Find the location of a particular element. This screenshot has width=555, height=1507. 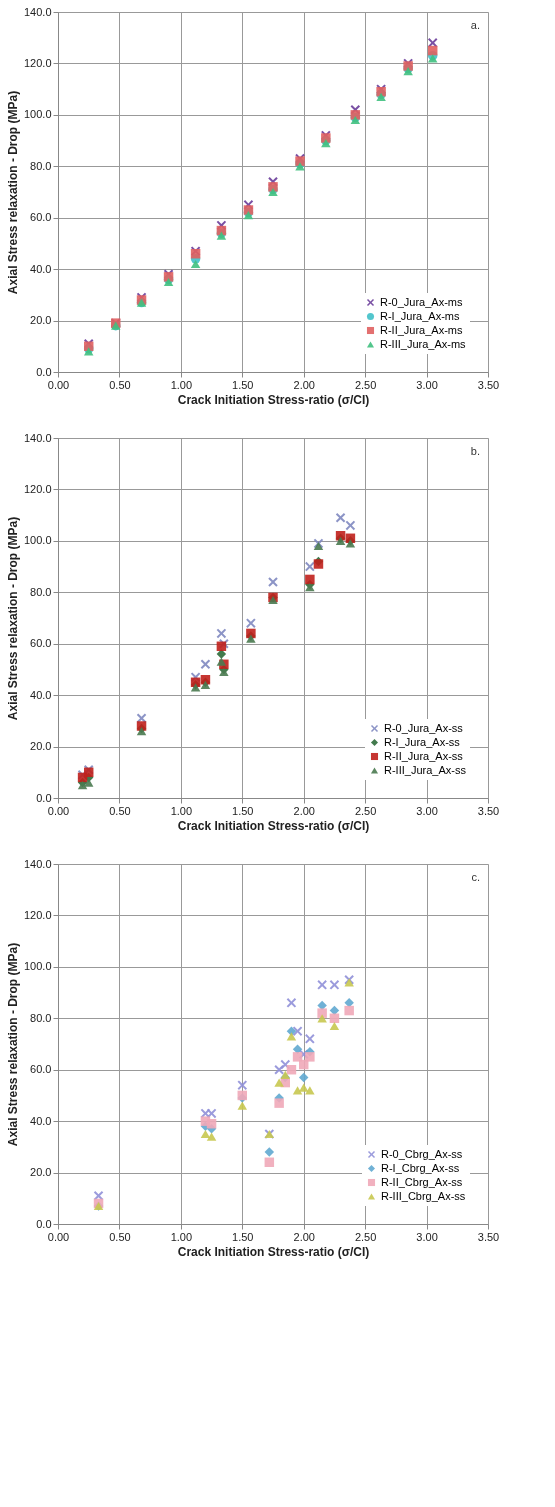

annotation: a. is located at coordinates (475, 25).